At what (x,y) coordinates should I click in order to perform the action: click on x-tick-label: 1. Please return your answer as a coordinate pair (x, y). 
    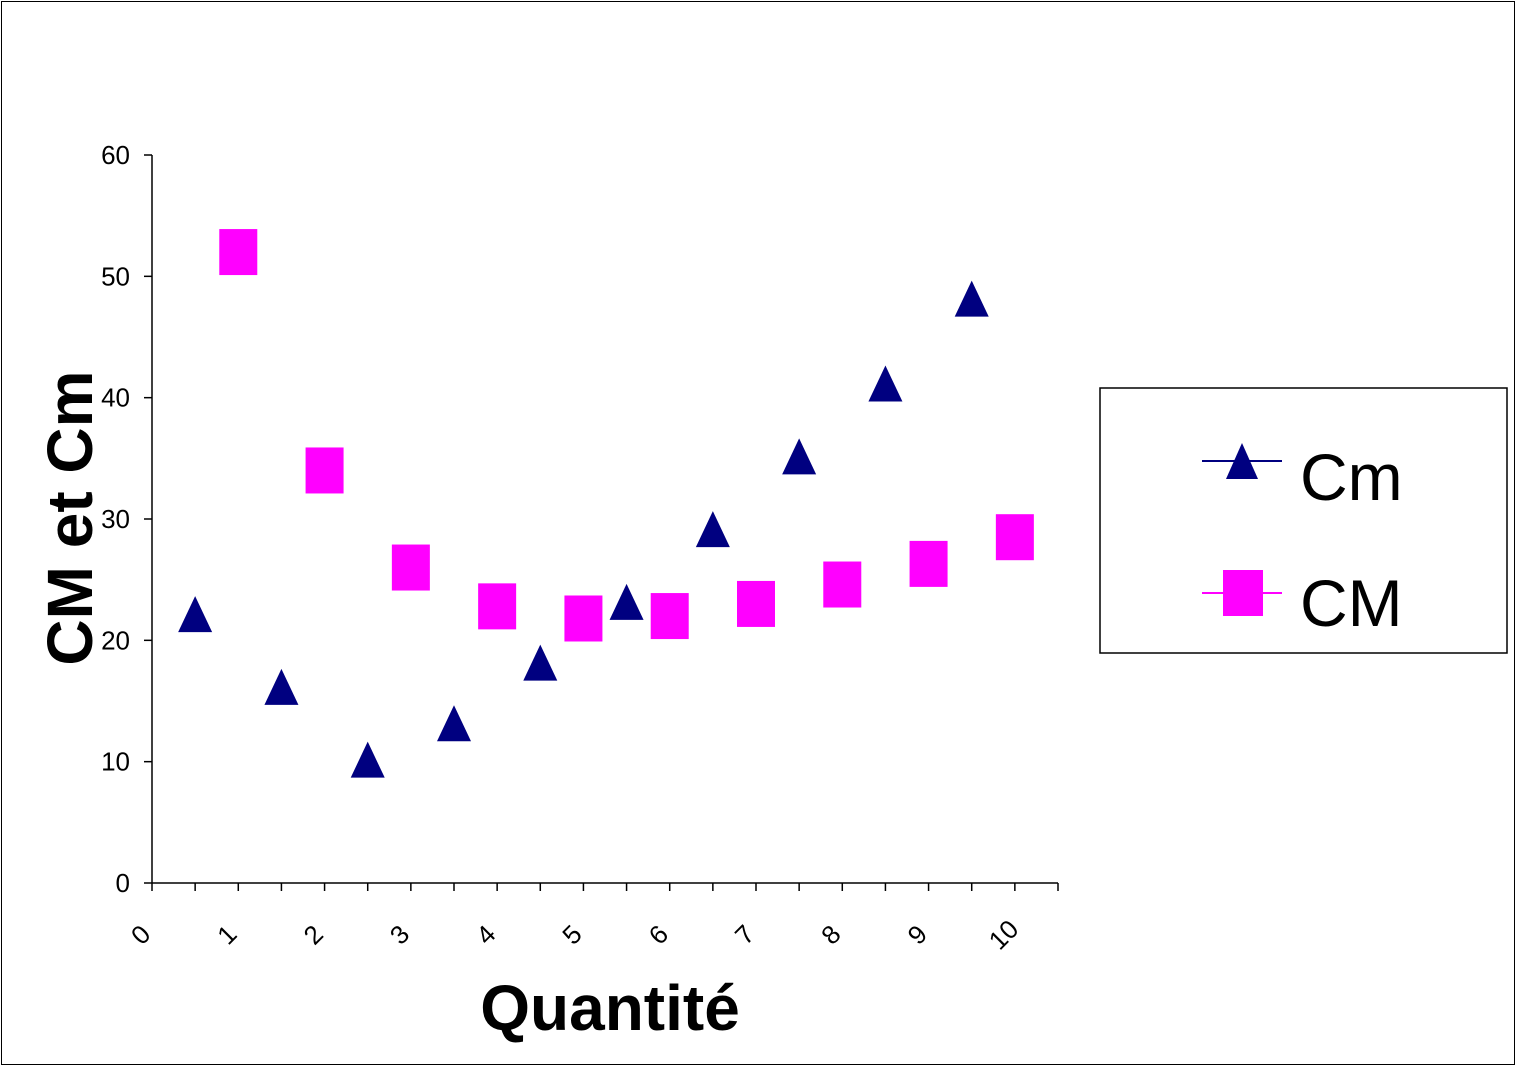
    Looking at the image, I should click on (226, 934).